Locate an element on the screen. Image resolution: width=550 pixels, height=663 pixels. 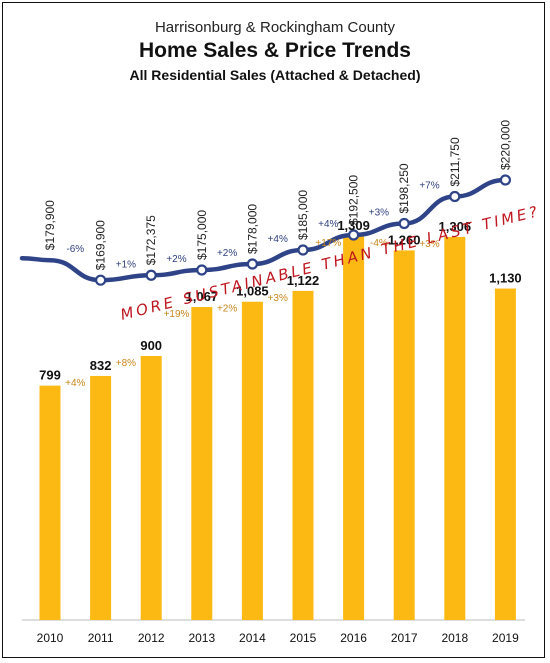
price-value-label-2018: $211,750 is located at coordinates (455, 161).